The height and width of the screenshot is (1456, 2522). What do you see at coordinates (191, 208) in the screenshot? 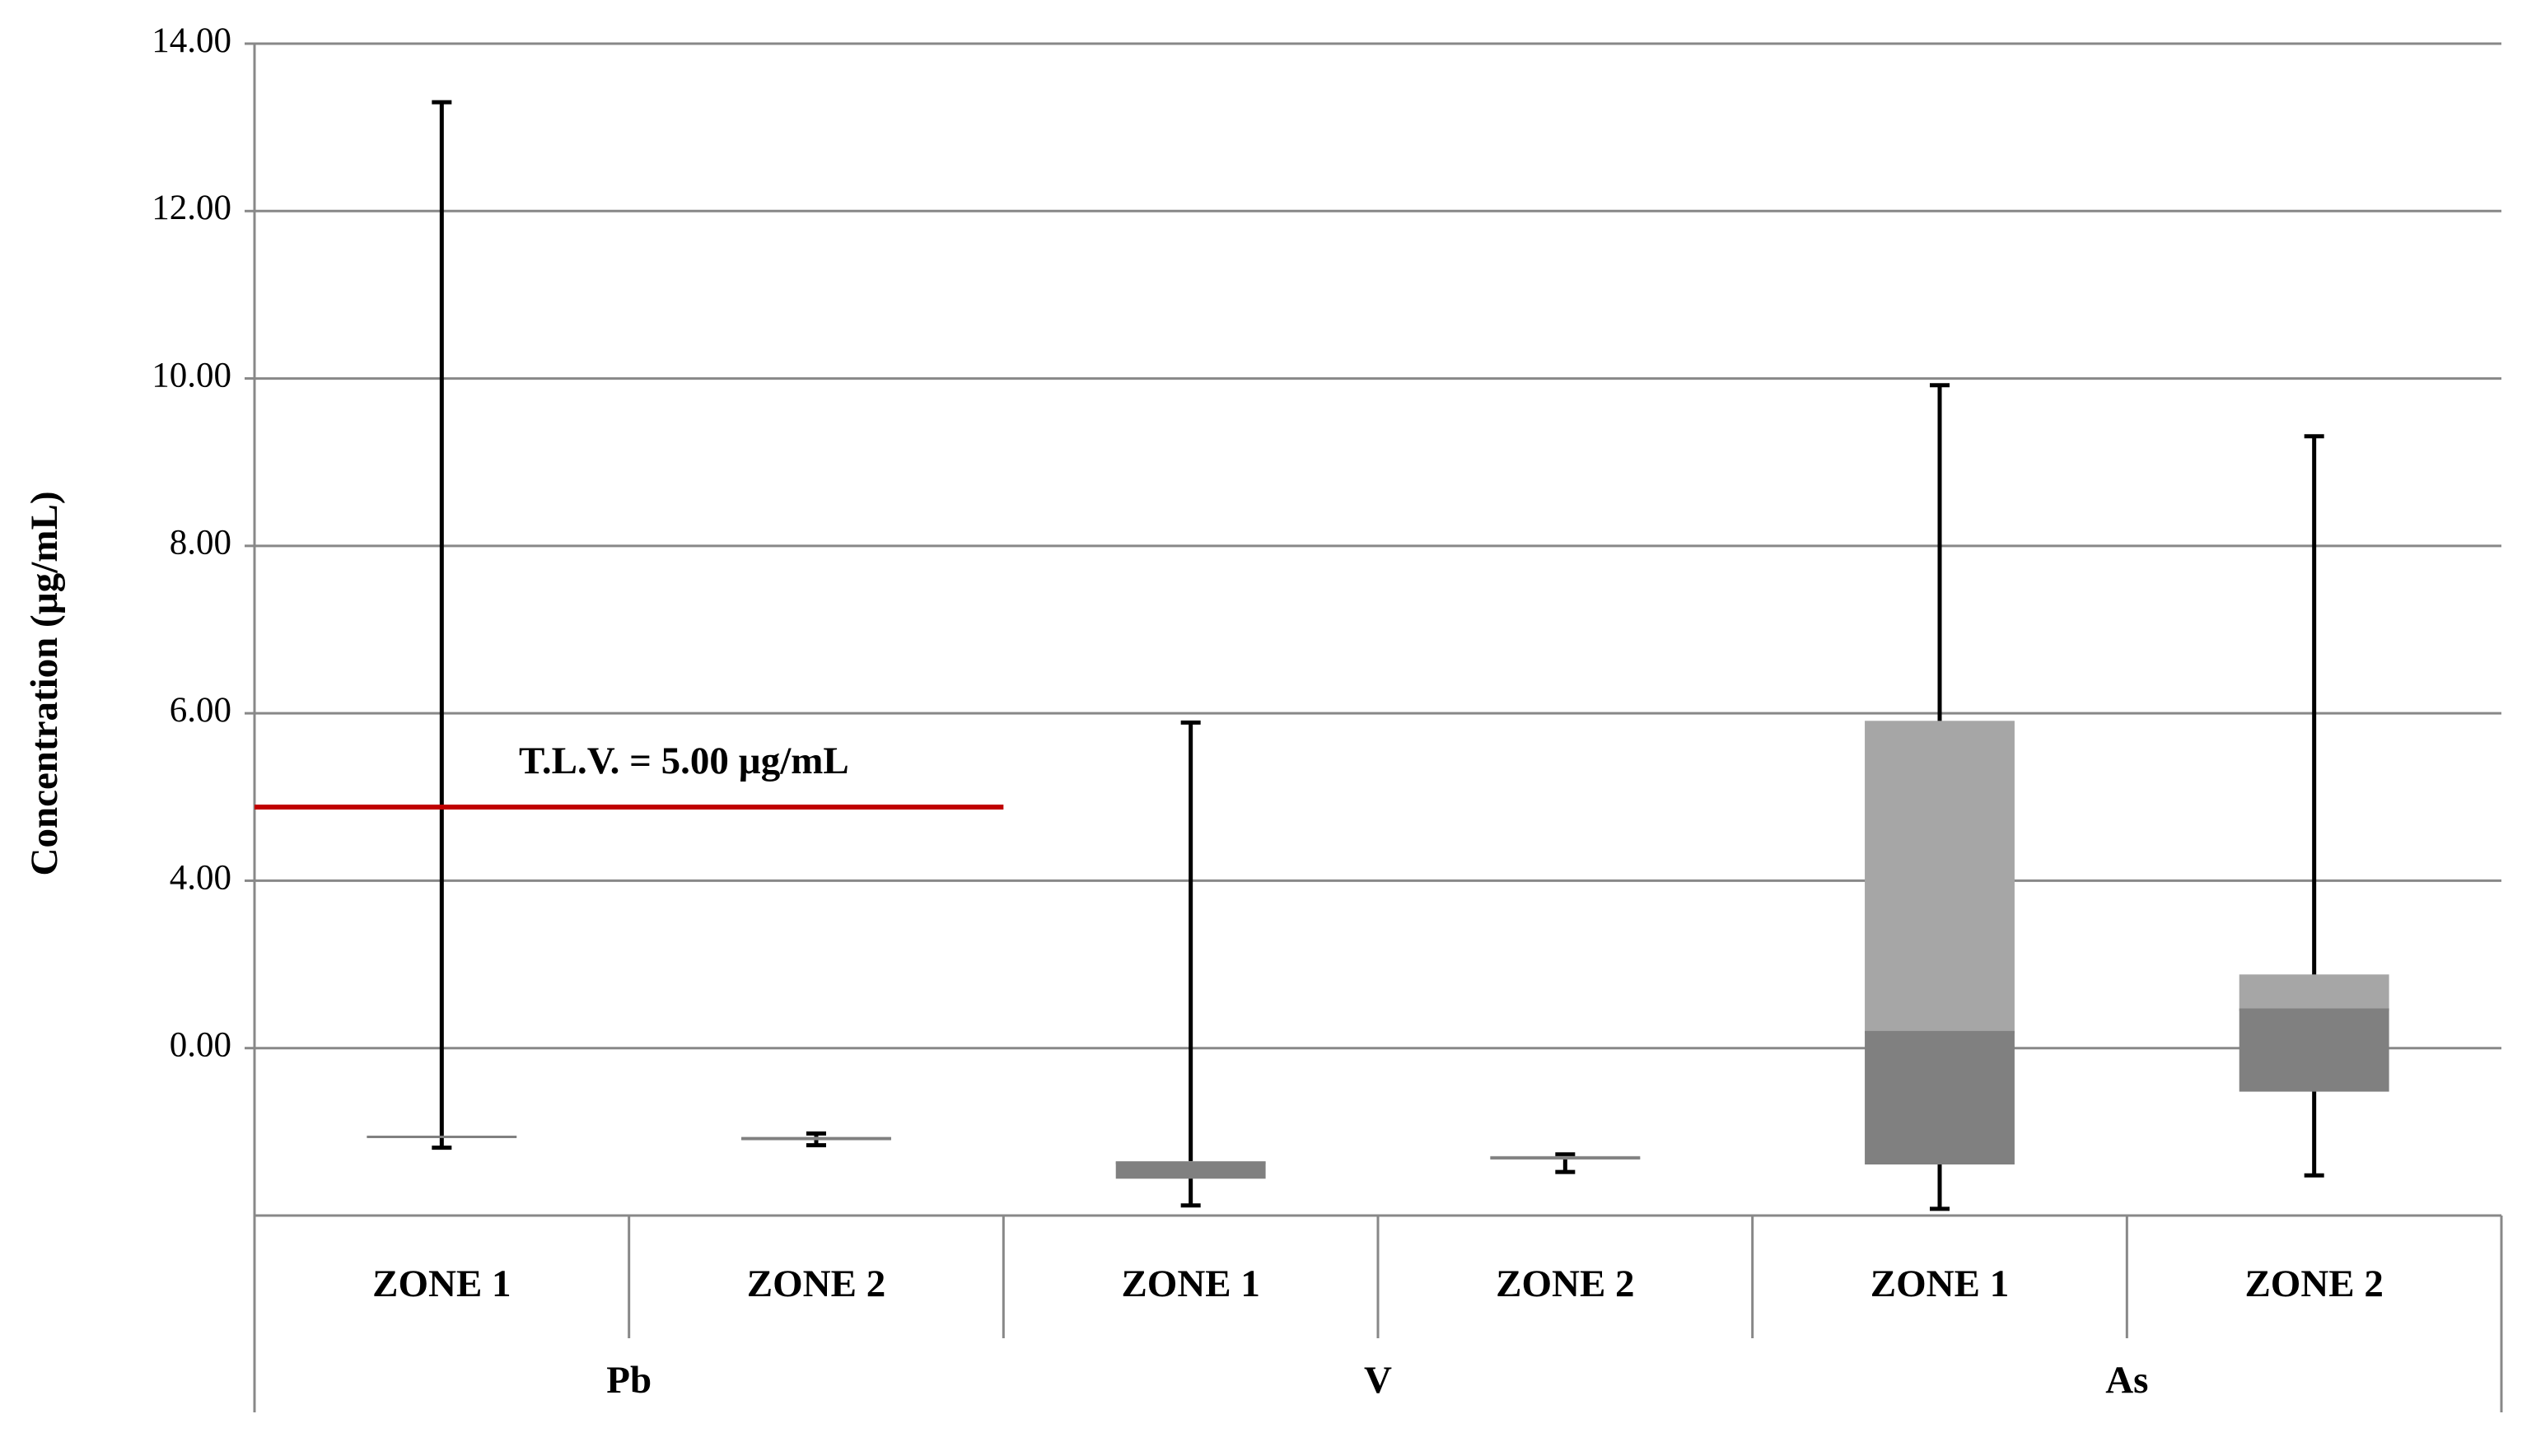
I see `y-tick-label: 12.00` at bounding box center [191, 208].